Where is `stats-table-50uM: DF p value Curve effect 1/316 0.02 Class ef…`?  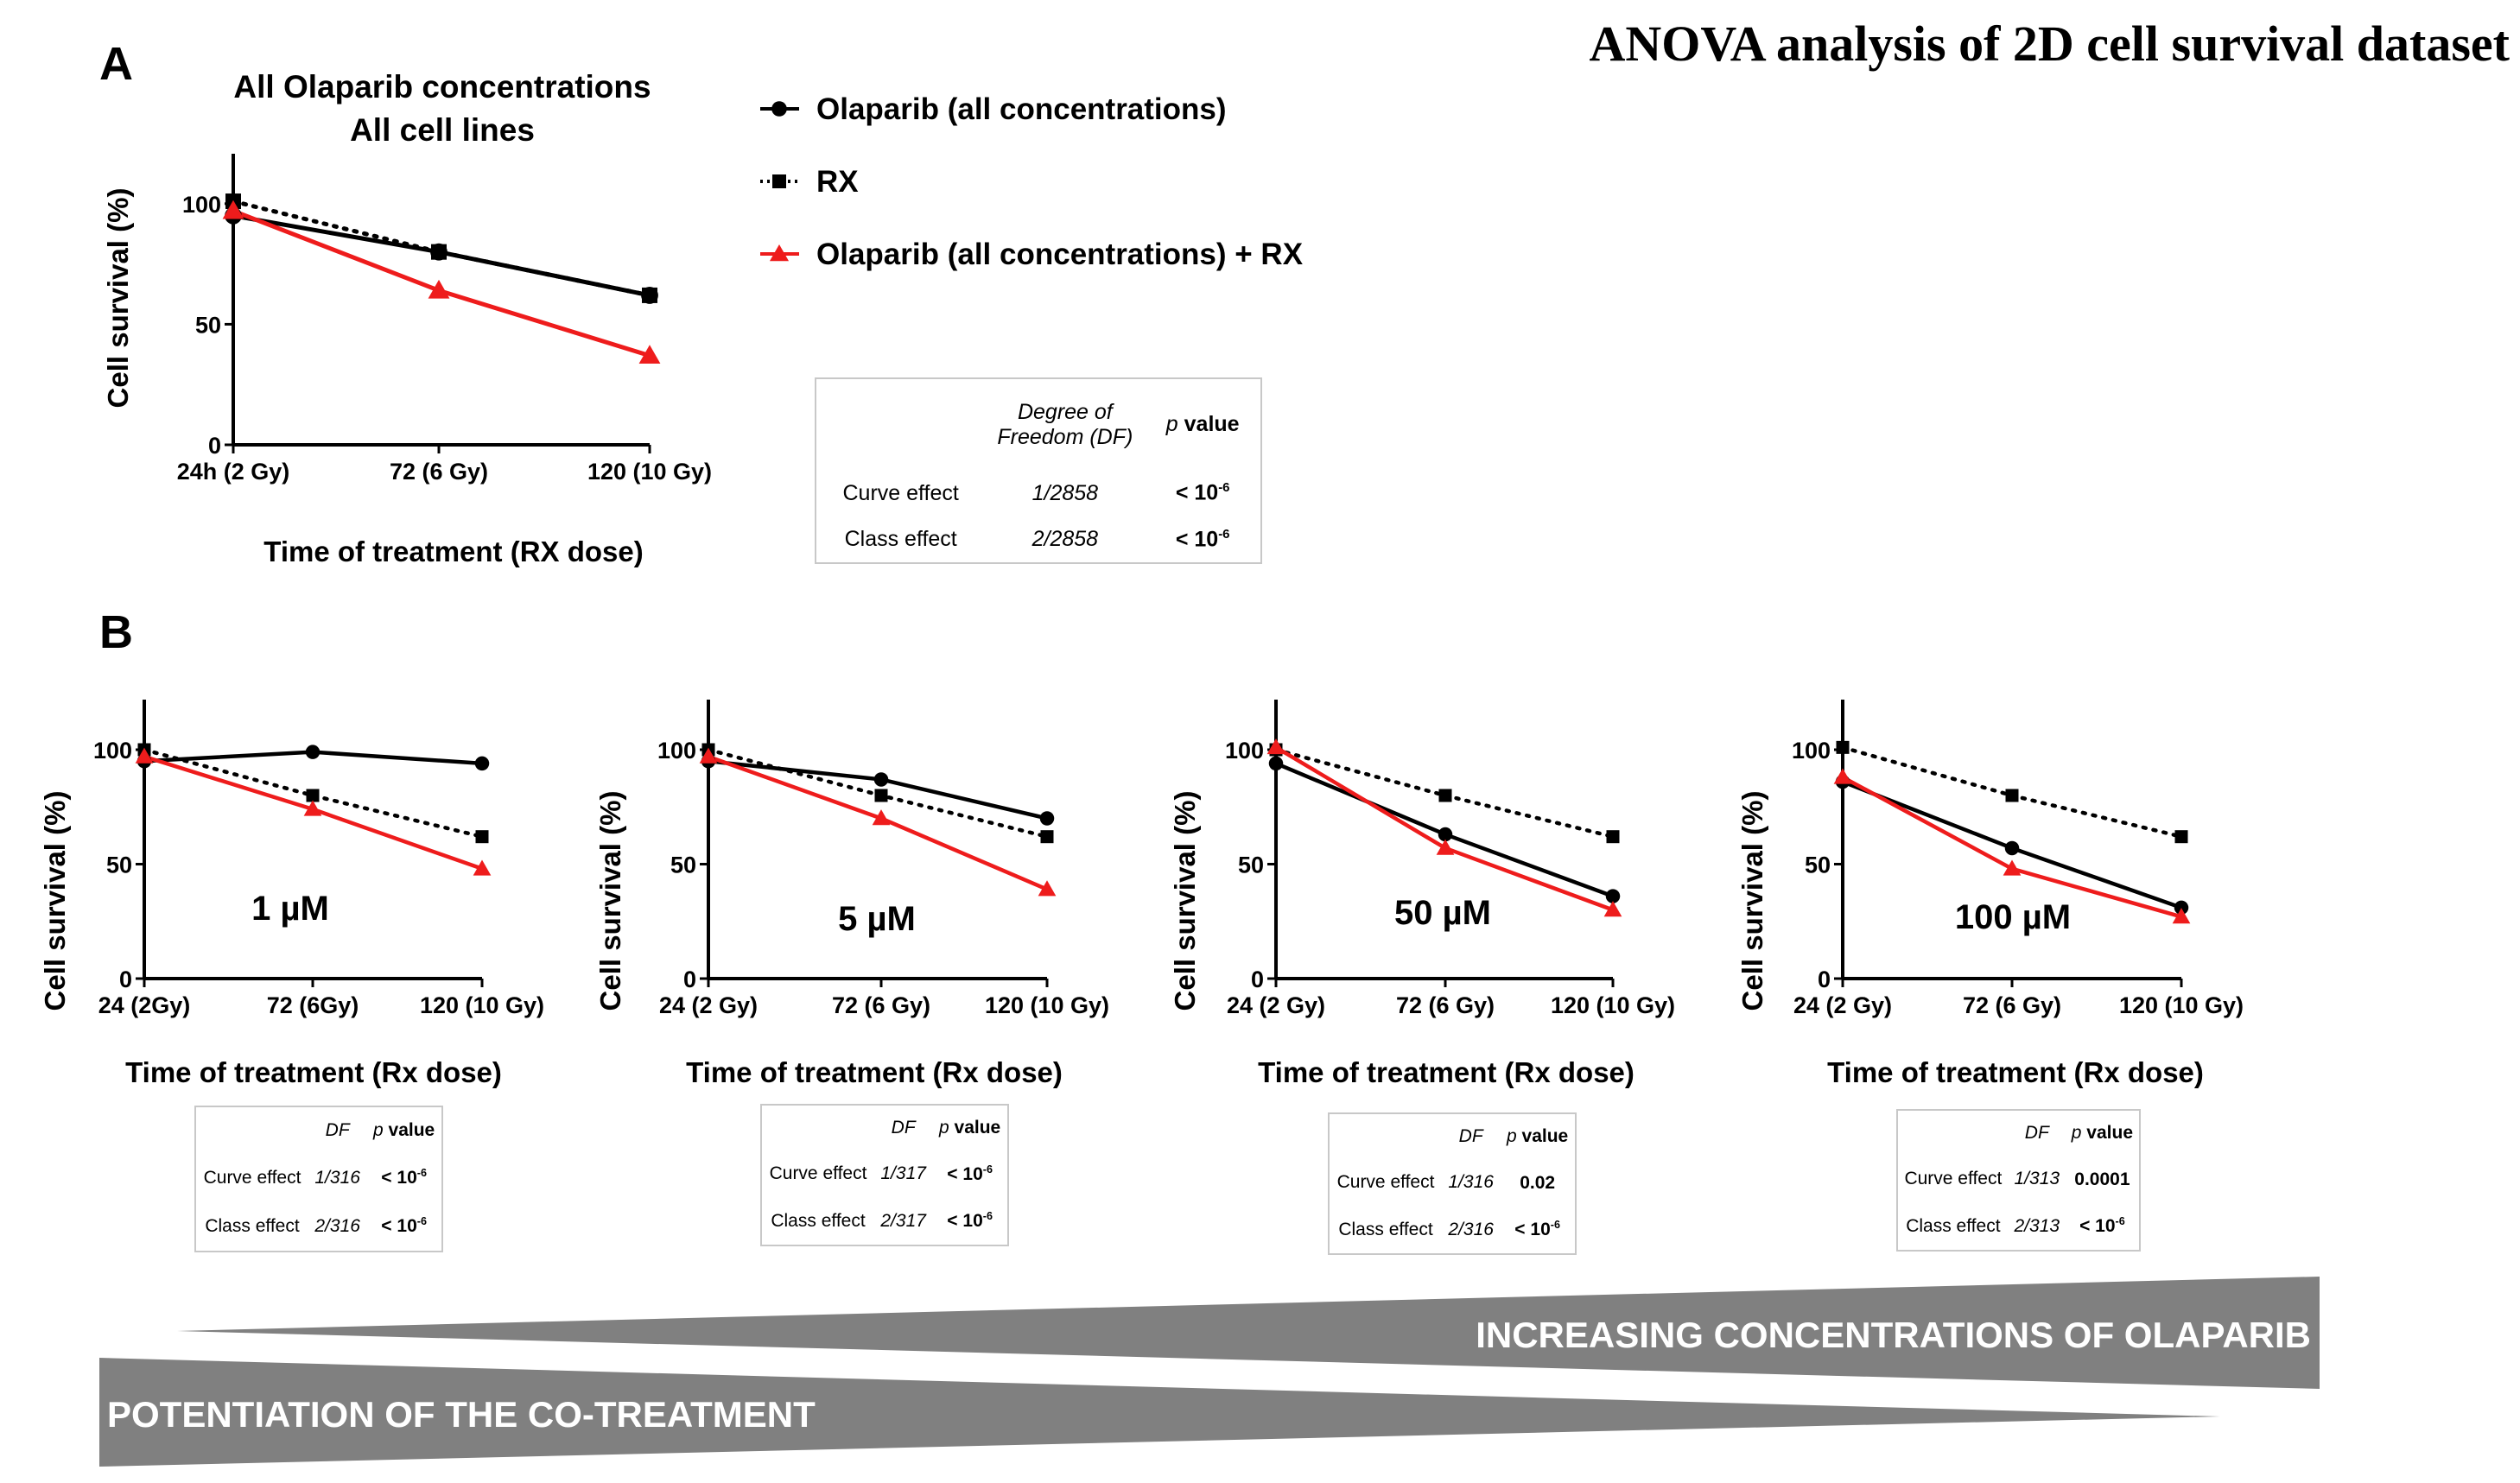
stats-table-50uM: DF p value Curve effect 1/316 0.02 Class ef… is located at coordinates (1453, 1183).